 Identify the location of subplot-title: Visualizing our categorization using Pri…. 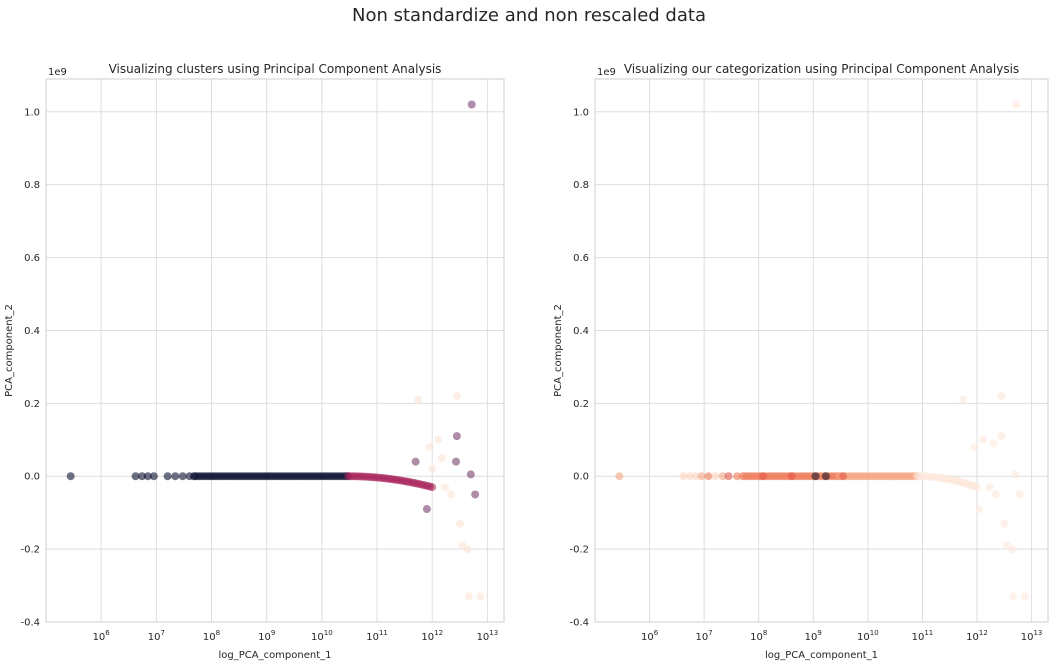
(821, 69).